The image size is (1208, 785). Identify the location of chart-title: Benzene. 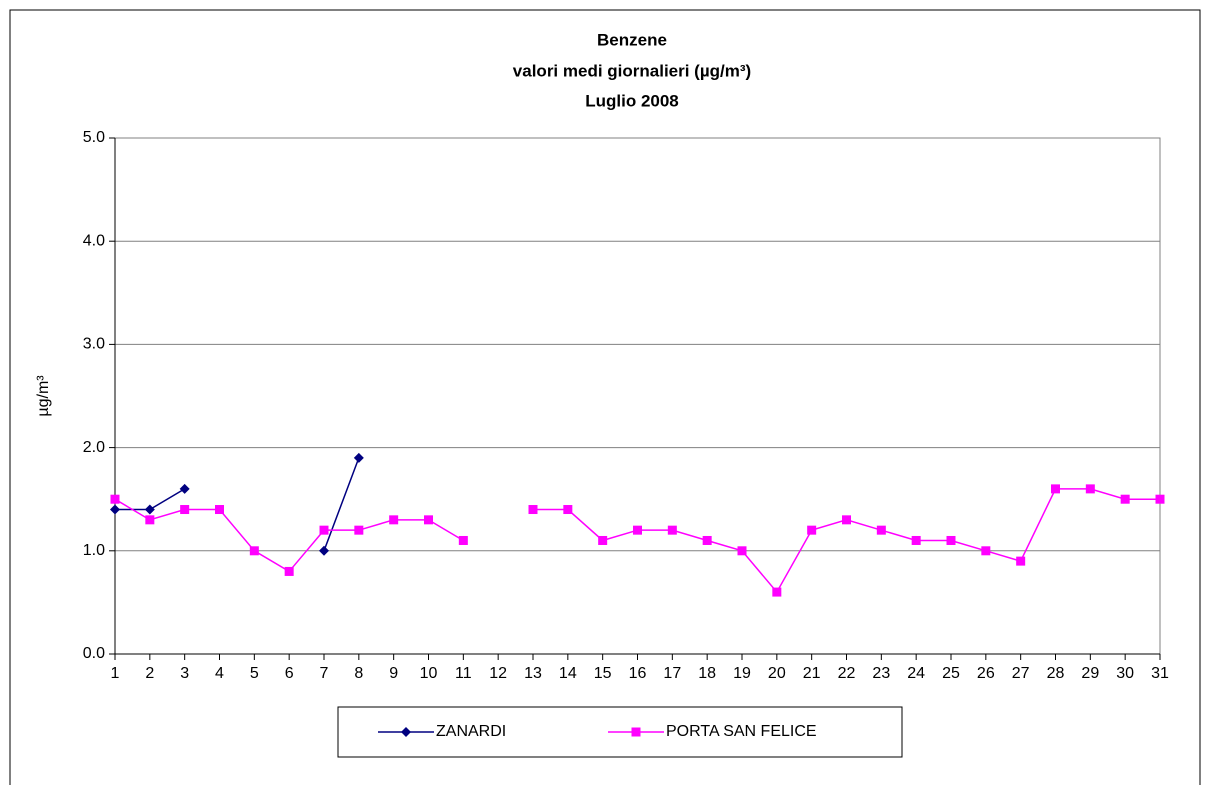
(632, 39).